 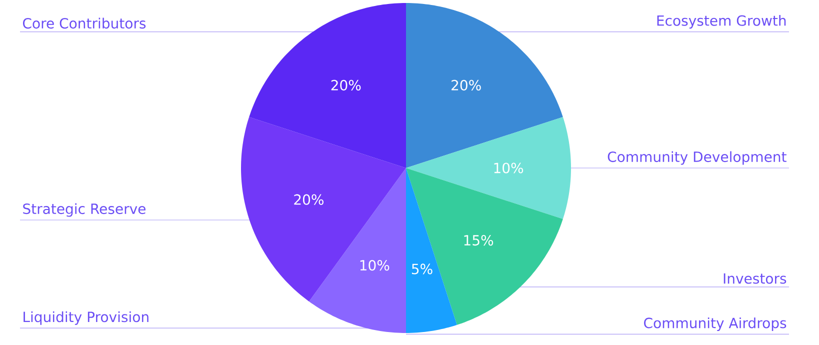 What do you see at coordinates (422, 269) in the screenshot?
I see `data-label: 5%` at bounding box center [422, 269].